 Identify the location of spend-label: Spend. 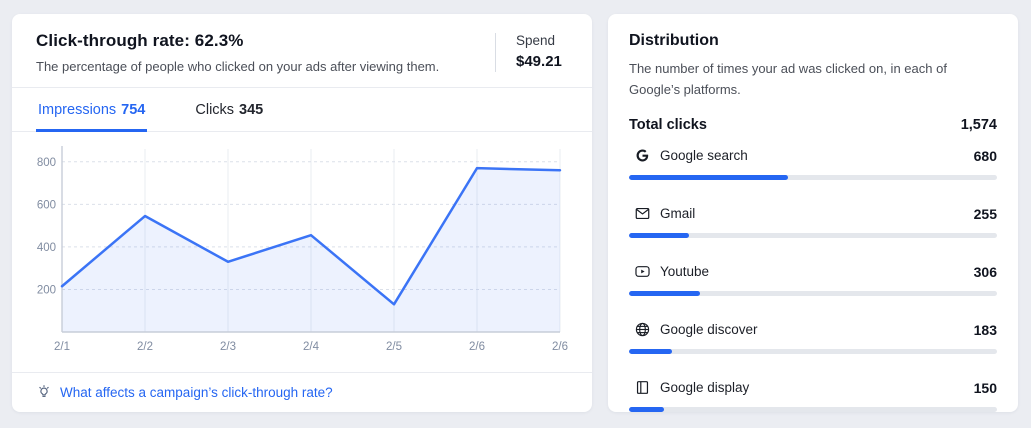
(536, 40).